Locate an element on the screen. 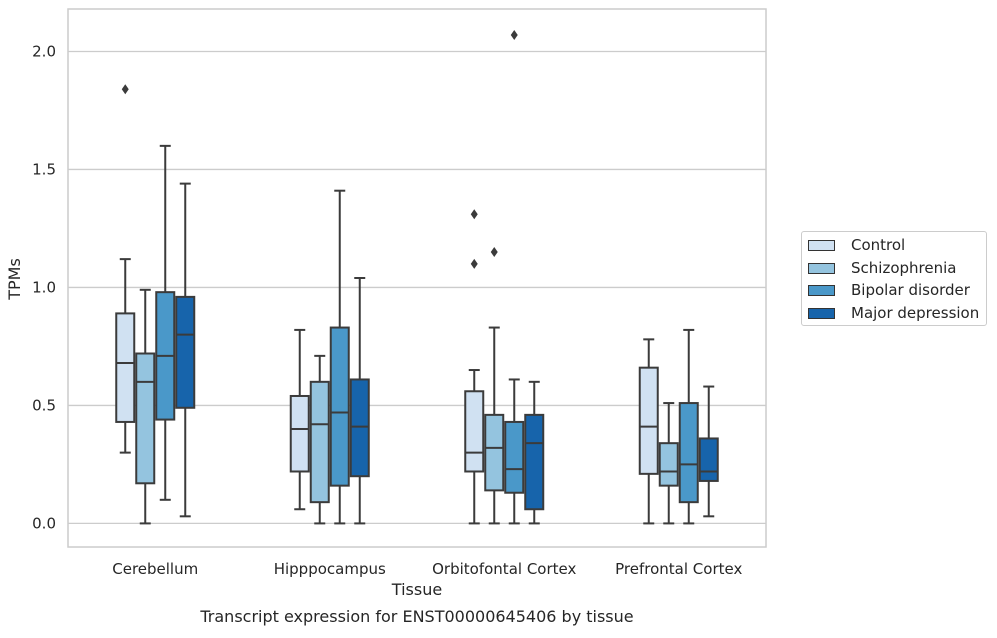 Image resolution: width=997 pixels, height=638 pixels. y-axis-label: TPMs is located at coordinates (14, 279).